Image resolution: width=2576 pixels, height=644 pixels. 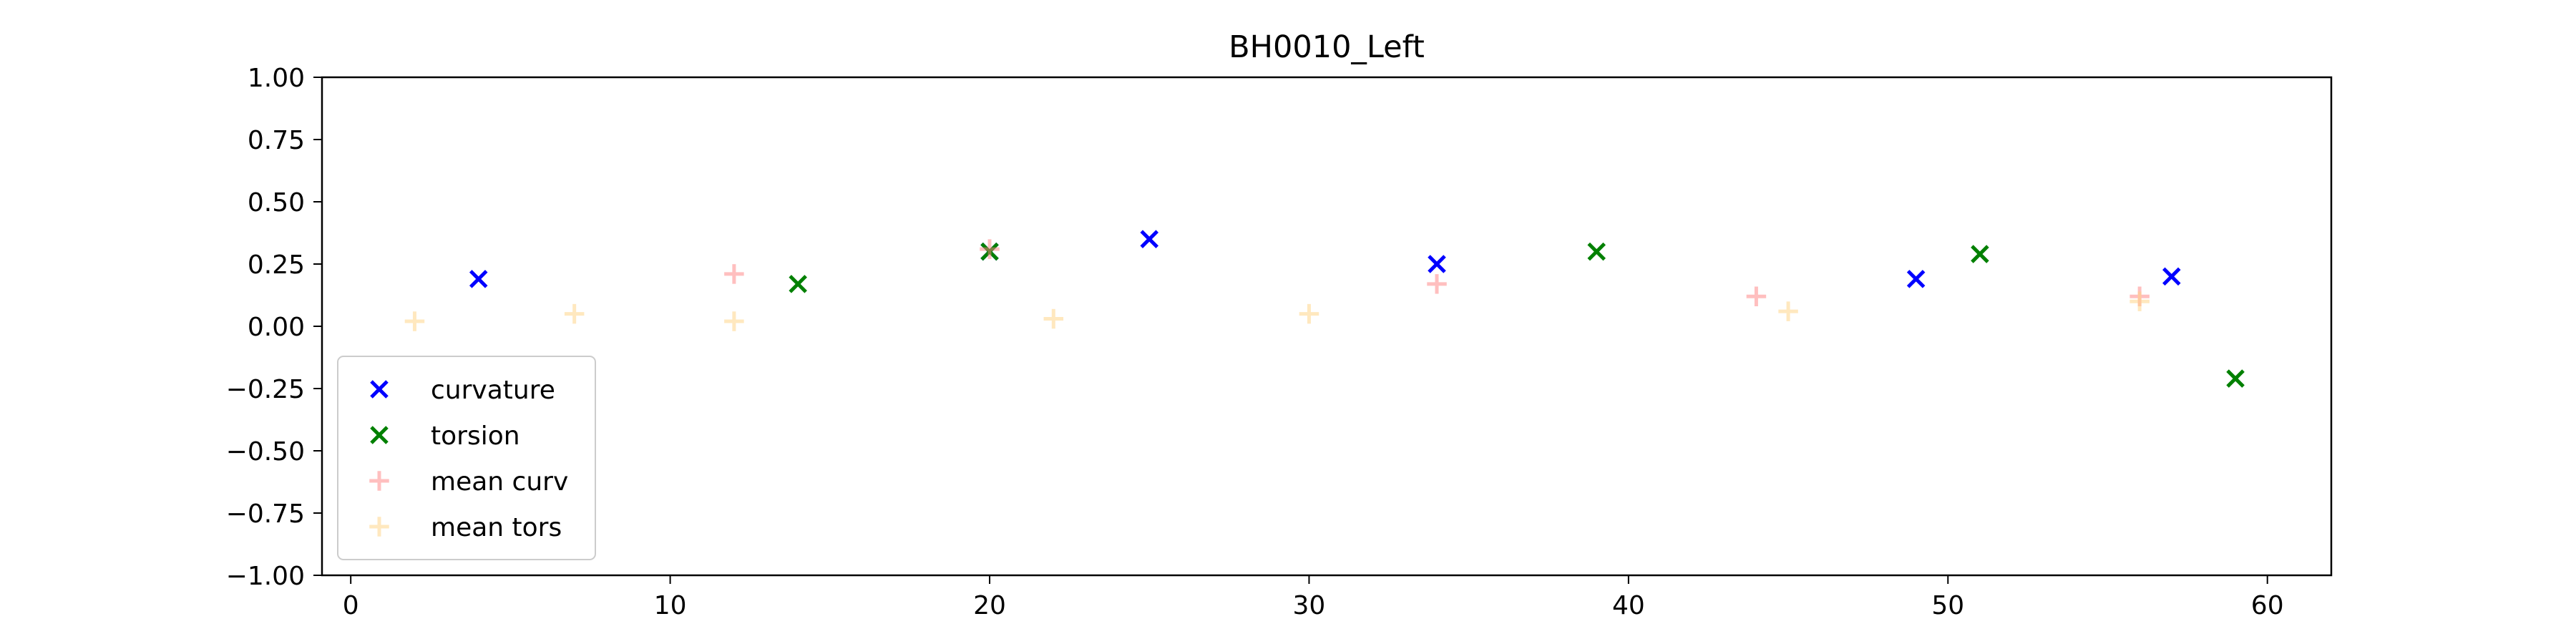 What do you see at coordinates (351, 605) in the screenshot?
I see `x-tick-label: 0` at bounding box center [351, 605].